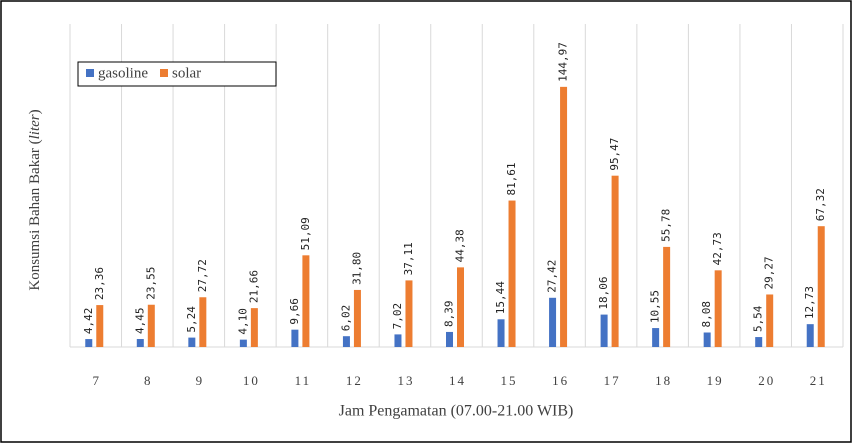 This screenshot has height=444, width=853. Describe the element at coordinates (706, 314) in the screenshot. I see `data-label: 8,08` at that location.